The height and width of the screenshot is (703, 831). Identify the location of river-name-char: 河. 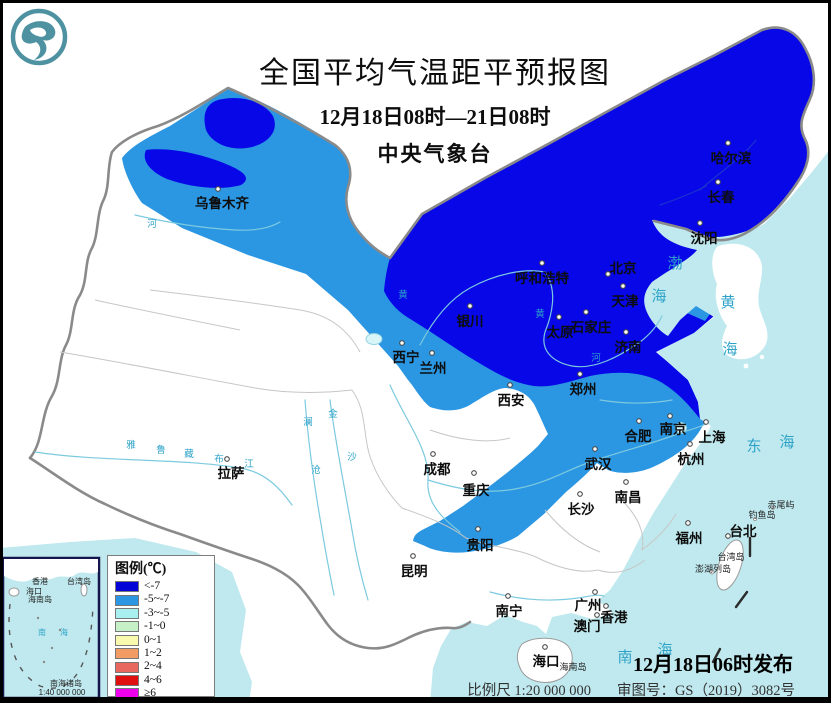
(596, 358).